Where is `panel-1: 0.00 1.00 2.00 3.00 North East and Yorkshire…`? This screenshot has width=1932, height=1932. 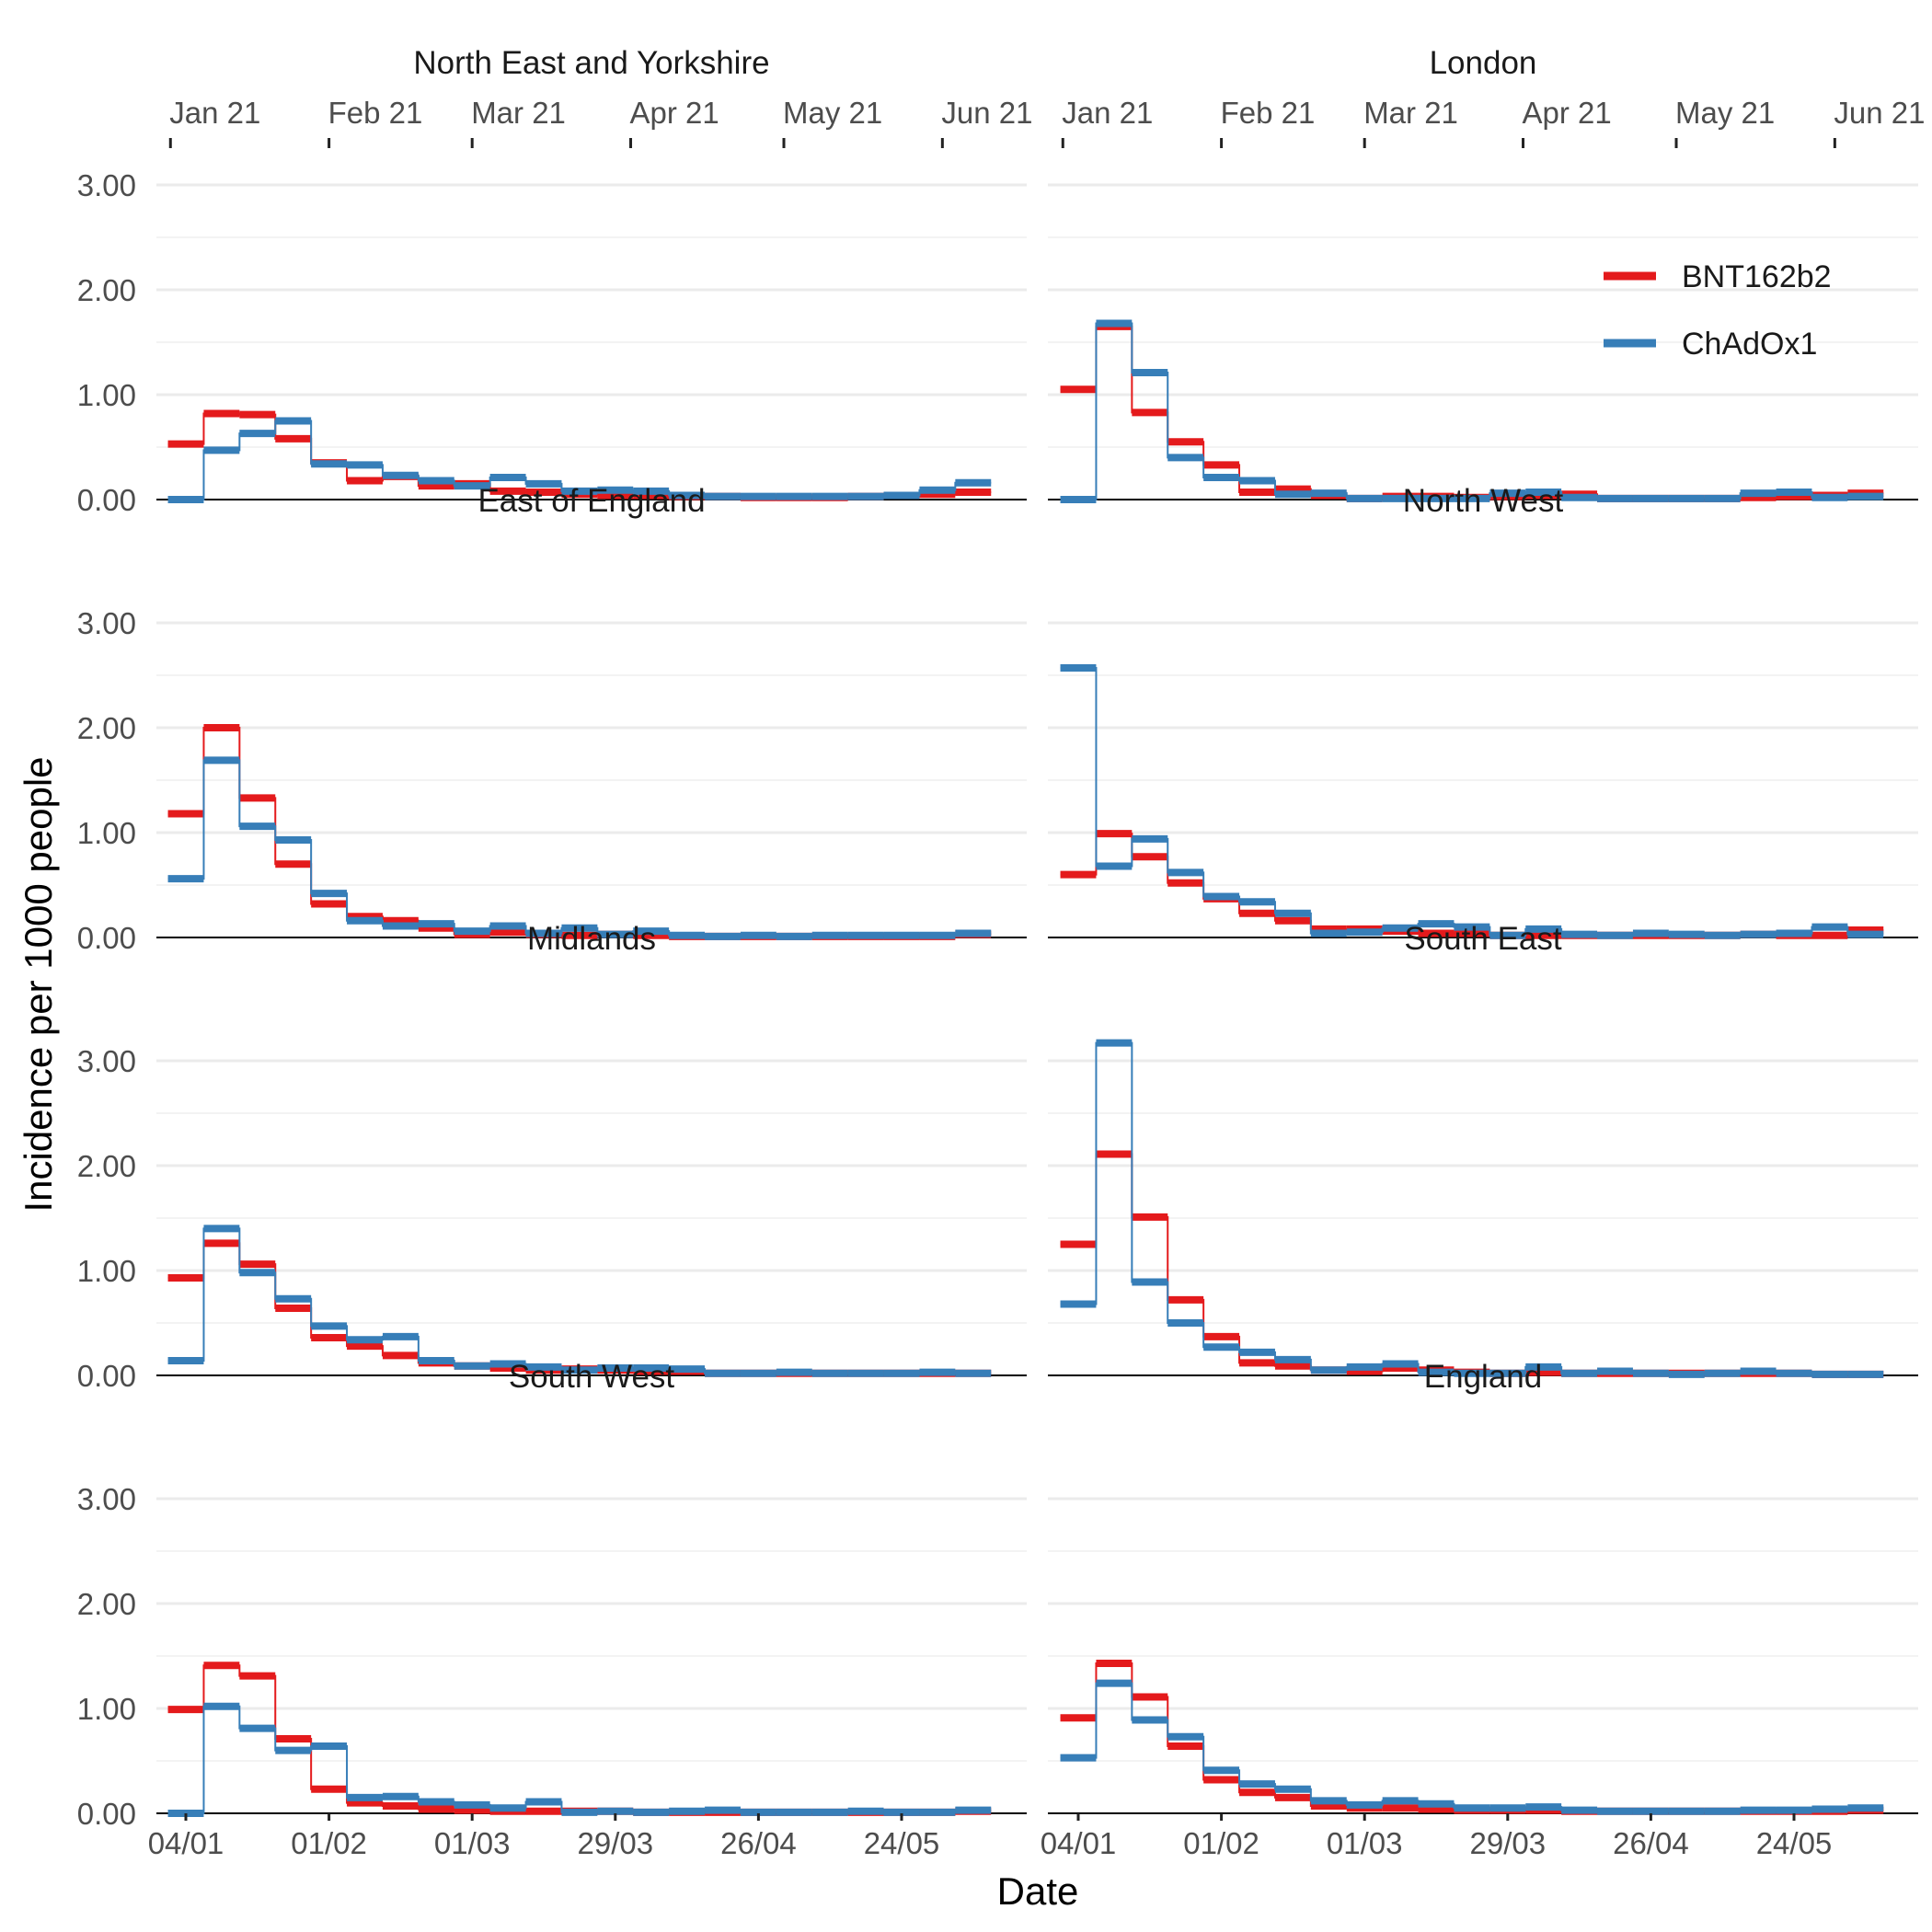
panel-1: 0.00 1.00 2.00 3.00 North East and Yorkshire… is located at coordinates (555, 281).